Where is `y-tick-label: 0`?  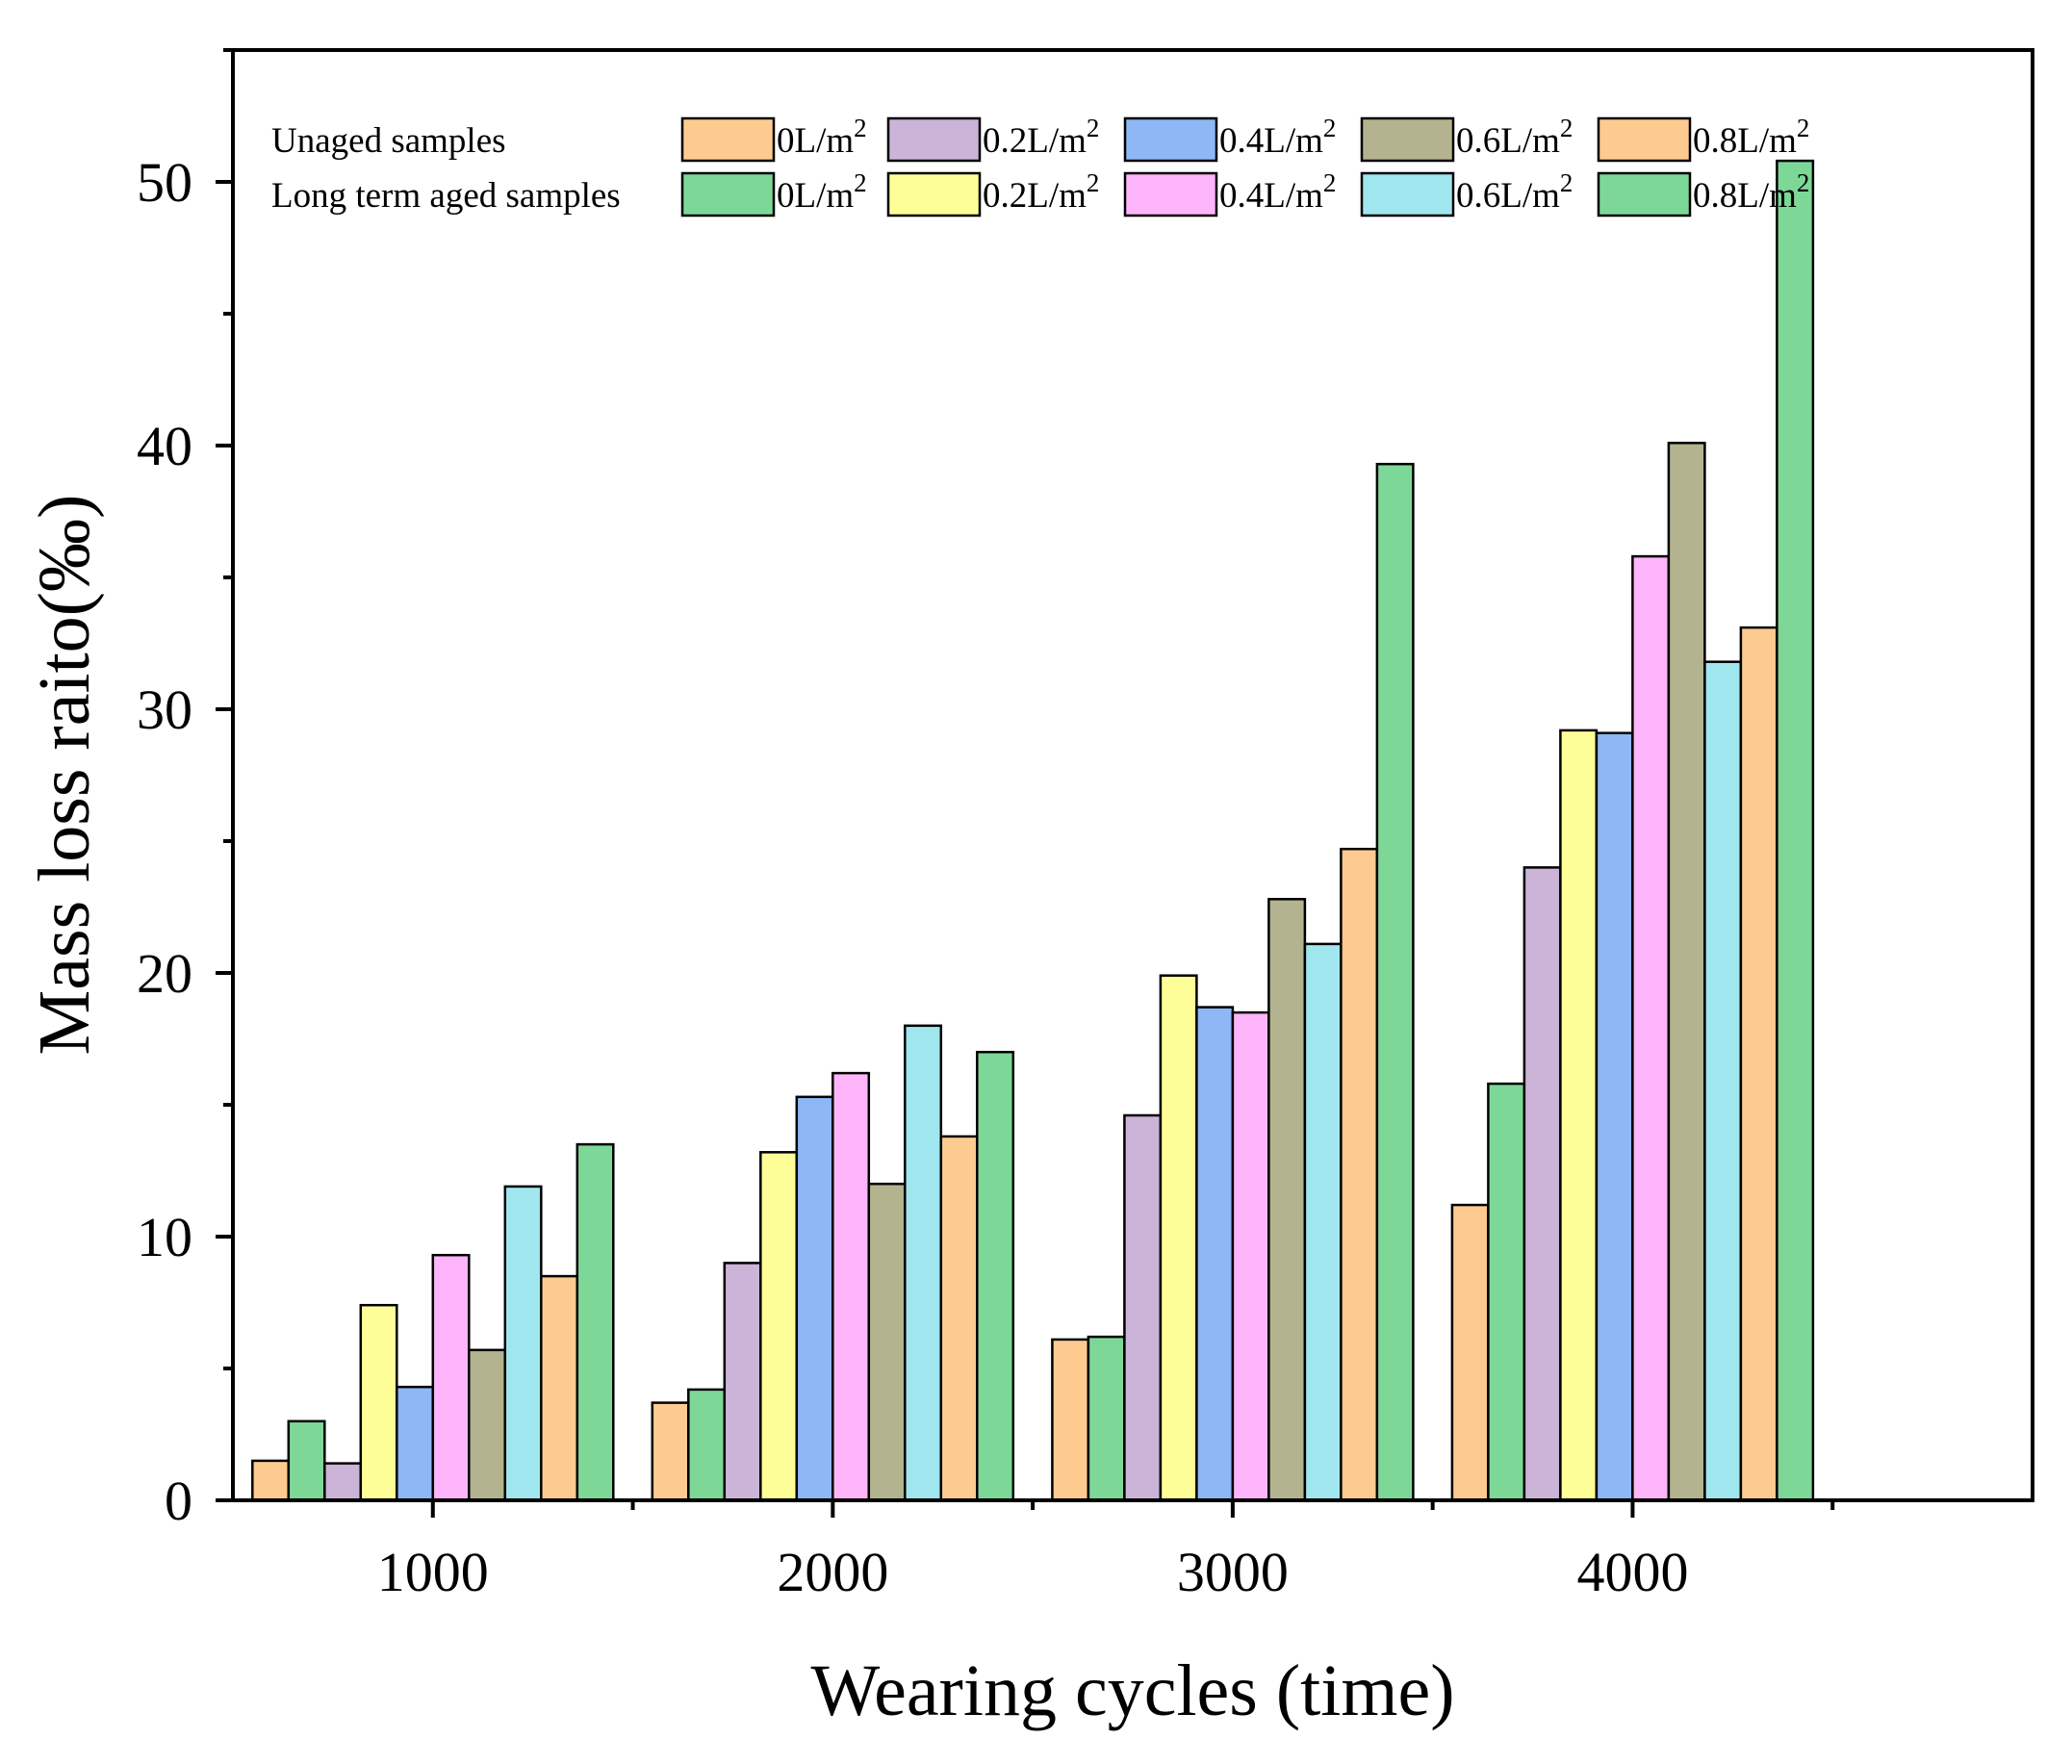
y-tick-label: 0 is located at coordinates (178, 1501).